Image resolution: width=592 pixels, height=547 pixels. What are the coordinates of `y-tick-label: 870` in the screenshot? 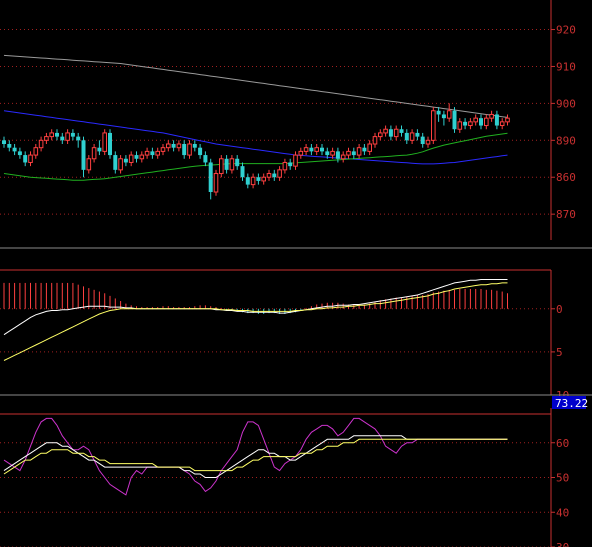 It's located at (566, 214).